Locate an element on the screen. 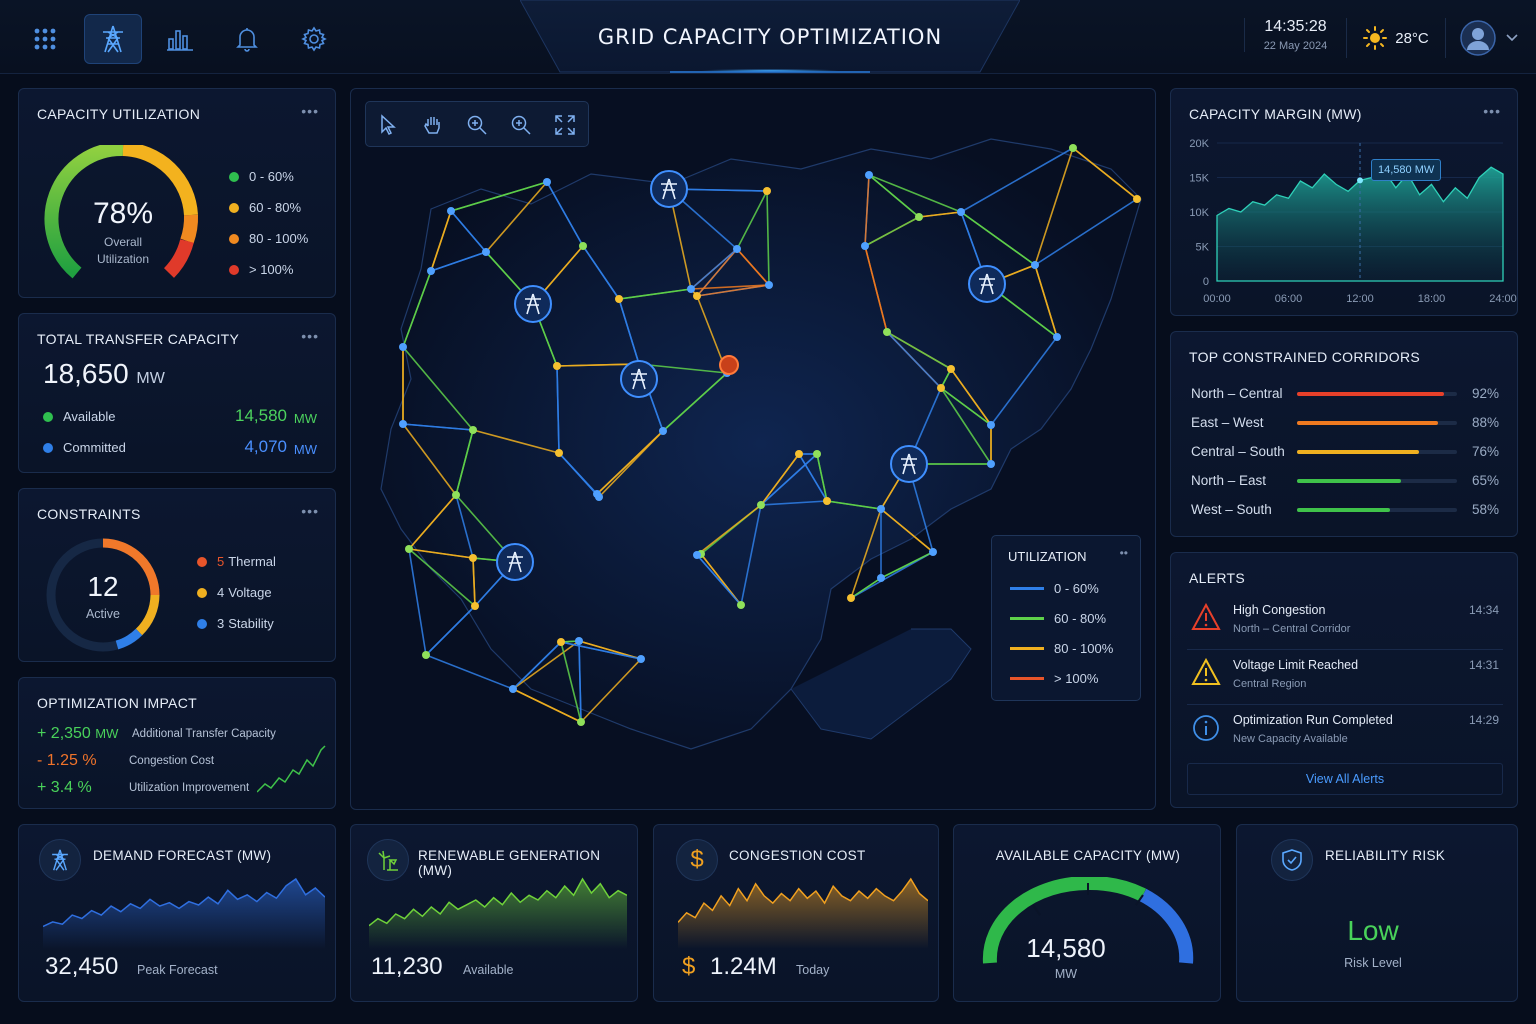  bell-icon is located at coordinates (247, 39).